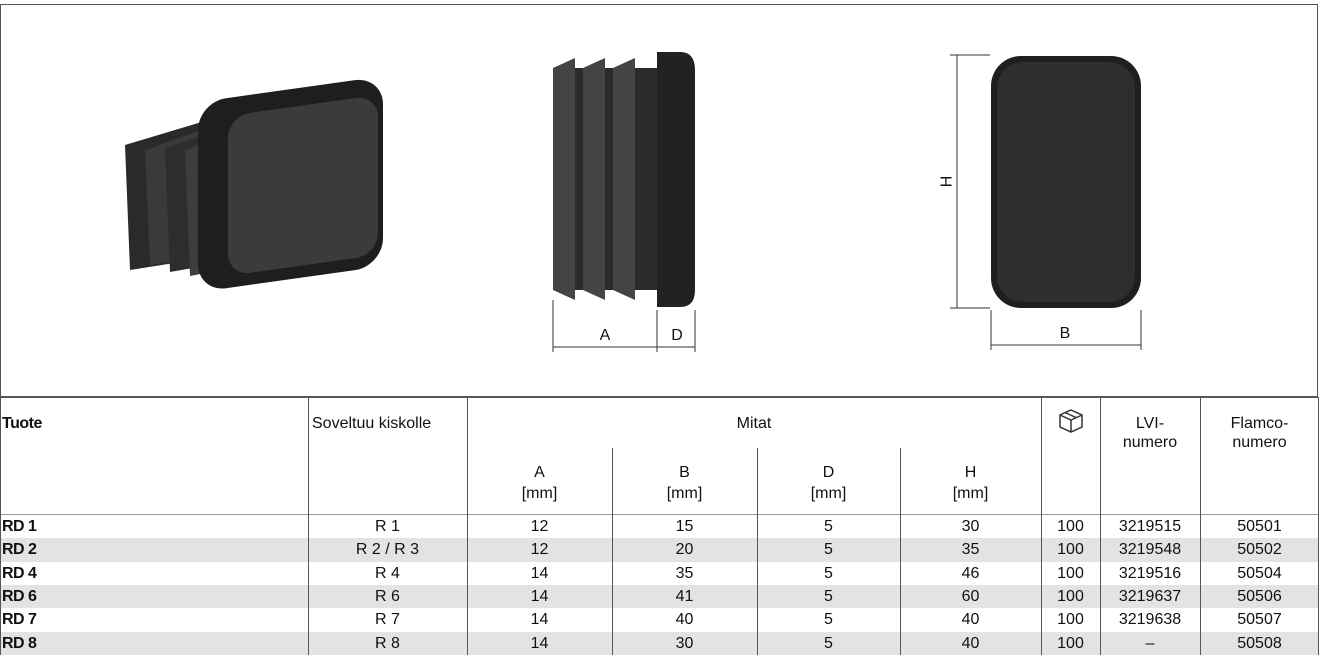 The height and width of the screenshot is (655, 1319). Describe the element at coordinates (1259, 573) in the screenshot. I see `table-cell: 50504` at that location.